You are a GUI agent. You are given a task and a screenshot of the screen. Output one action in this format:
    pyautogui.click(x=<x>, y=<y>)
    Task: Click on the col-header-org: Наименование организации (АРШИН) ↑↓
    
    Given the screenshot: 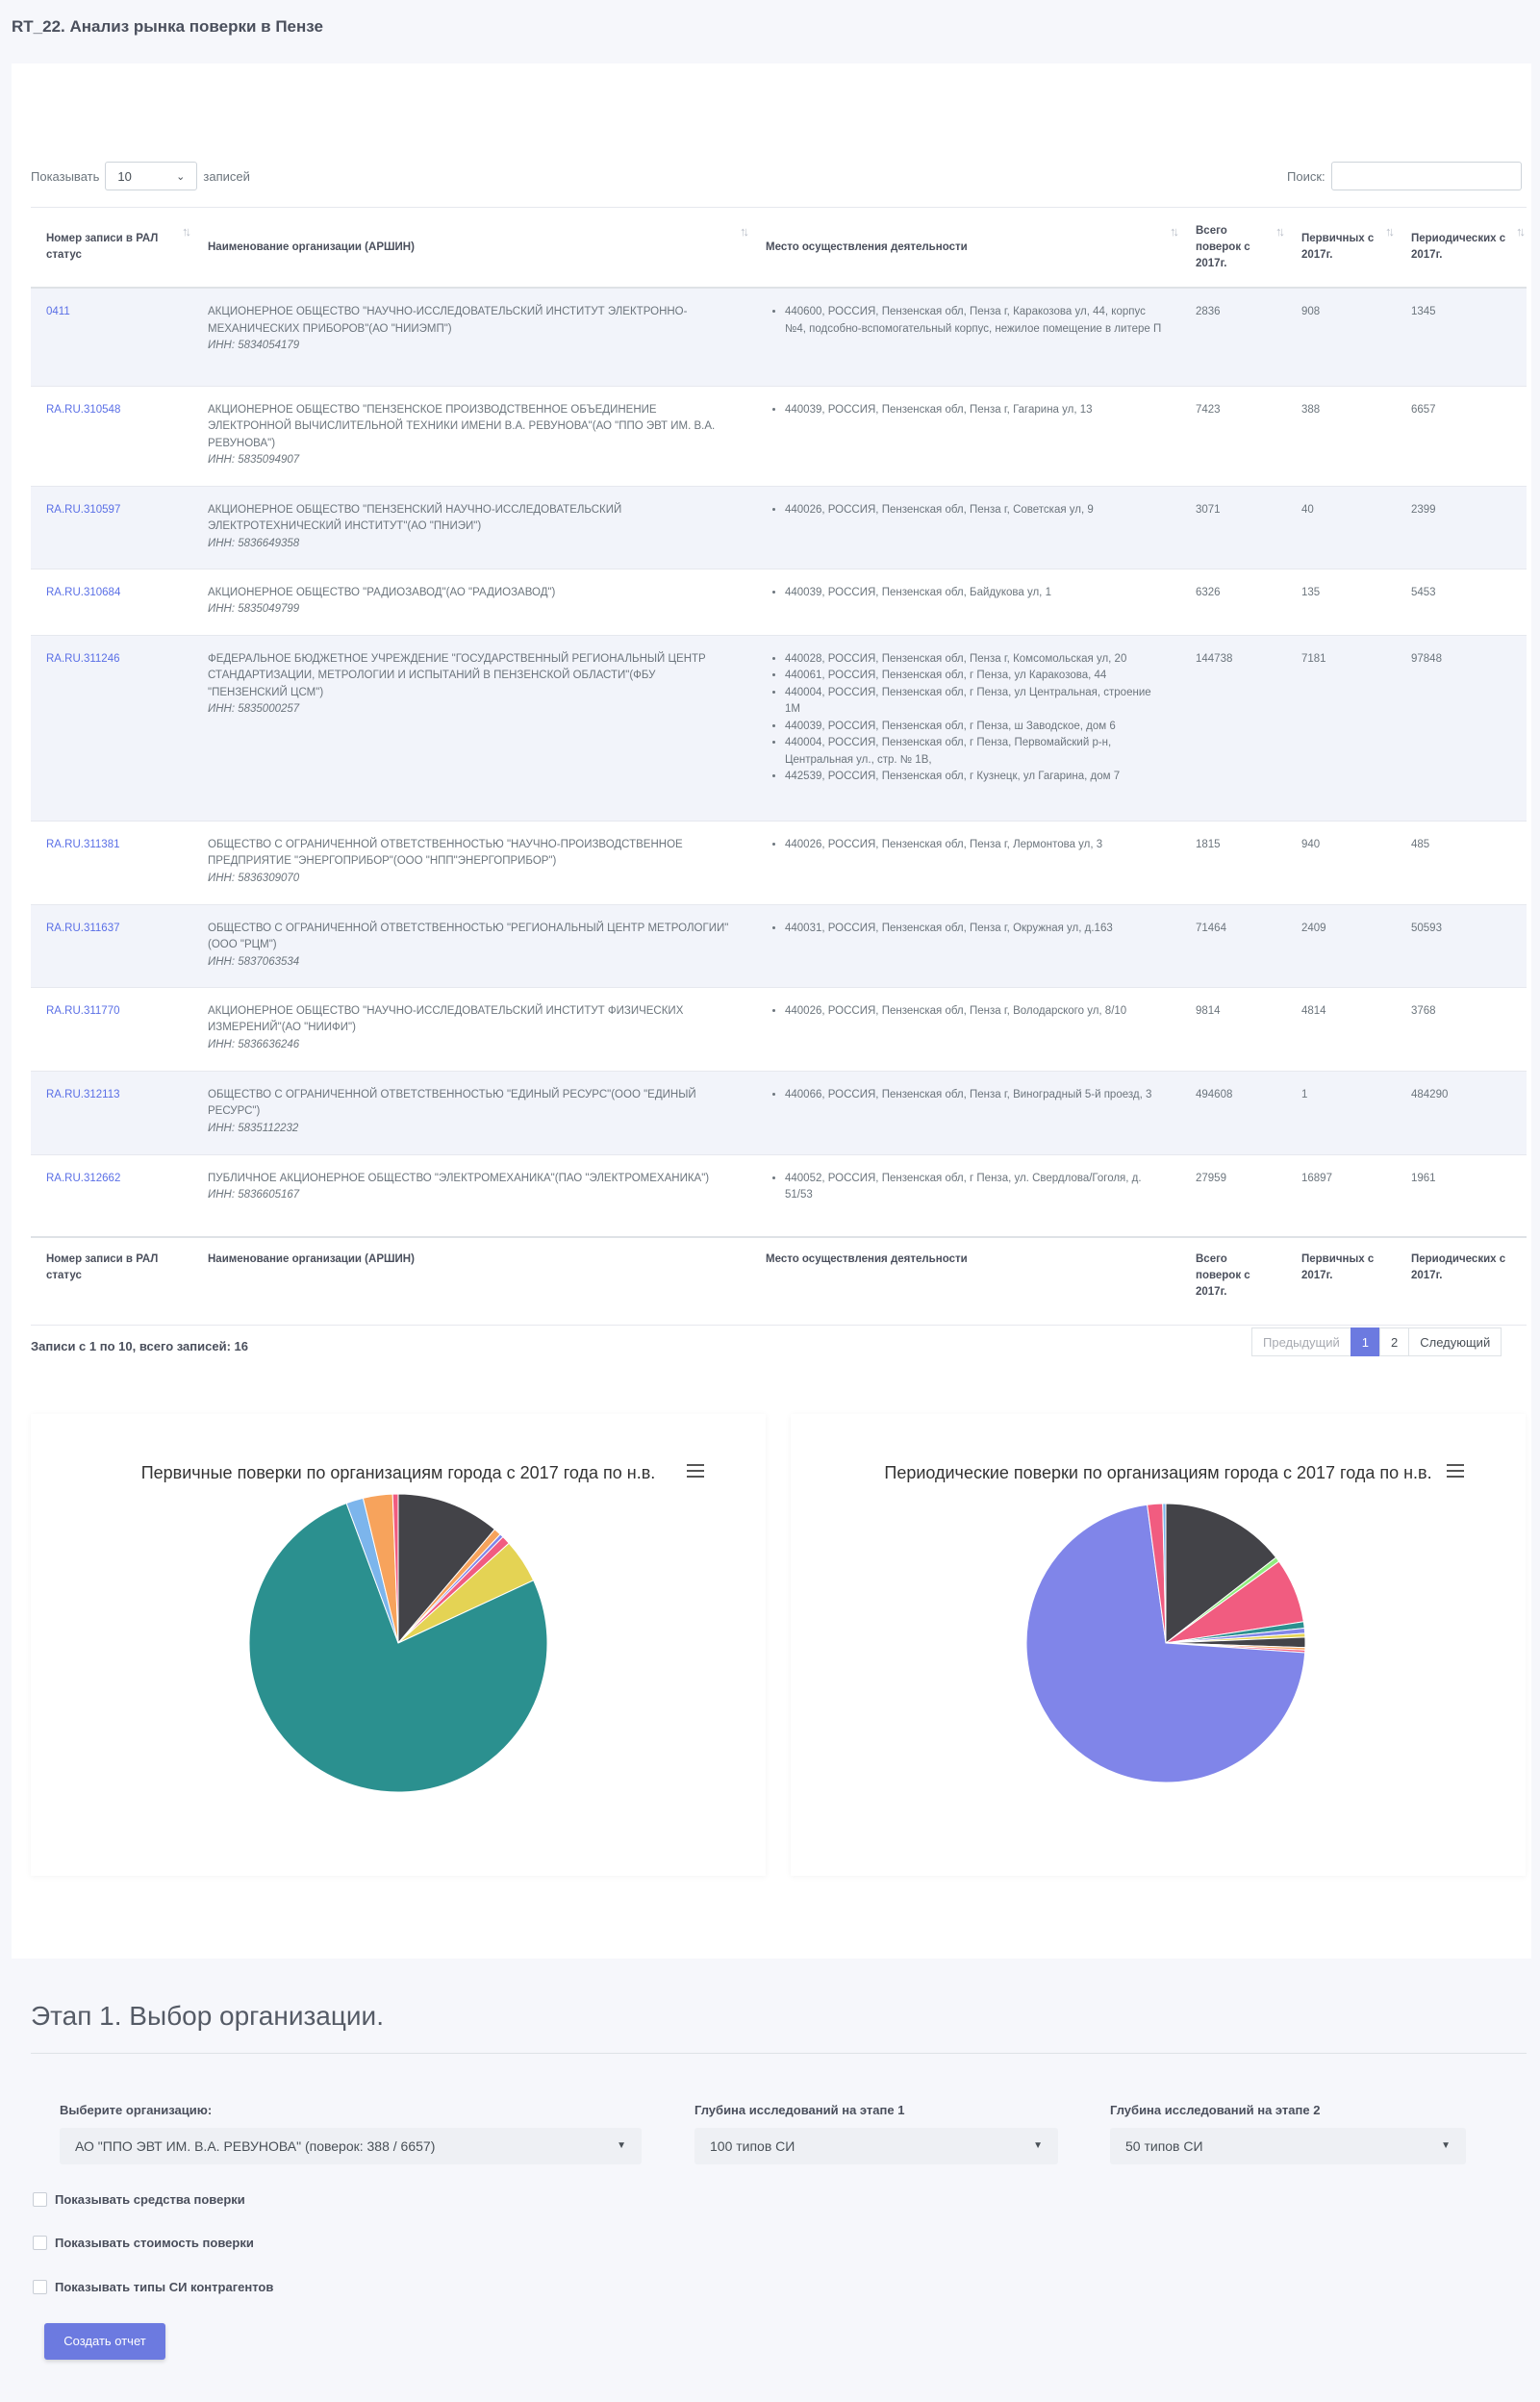 What is the action you would take?
    pyautogui.click(x=471, y=248)
    